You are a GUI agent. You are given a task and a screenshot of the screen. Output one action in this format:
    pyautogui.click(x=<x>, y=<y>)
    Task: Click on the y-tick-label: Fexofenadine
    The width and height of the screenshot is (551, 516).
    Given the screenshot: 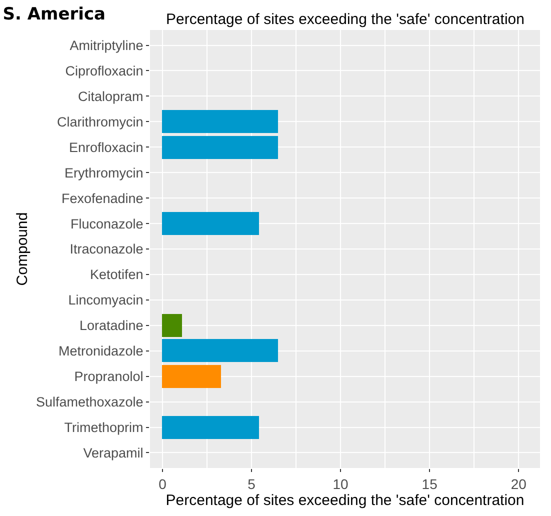 What is the action you would take?
    pyautogui.click(x=102, y=198)
    